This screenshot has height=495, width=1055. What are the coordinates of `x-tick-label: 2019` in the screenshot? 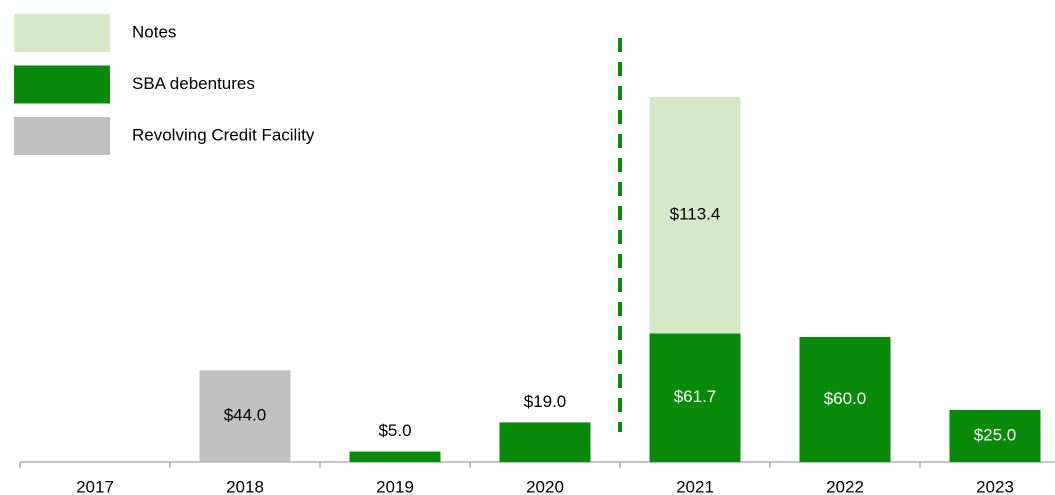 It's located at (395, 486).